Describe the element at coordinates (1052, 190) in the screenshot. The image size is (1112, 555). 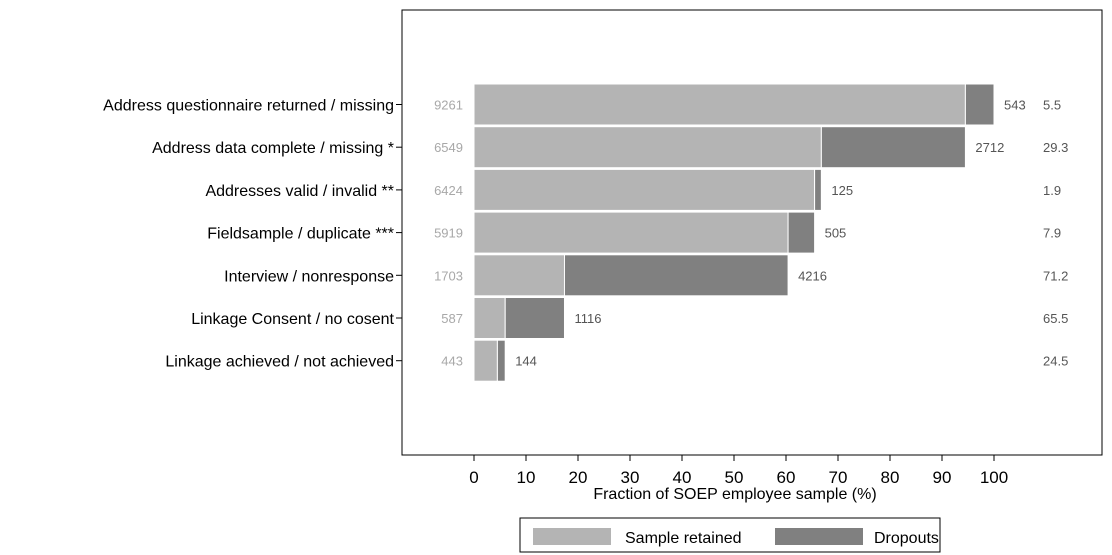
I see `dropout-percent-label: 1.9` at that location.